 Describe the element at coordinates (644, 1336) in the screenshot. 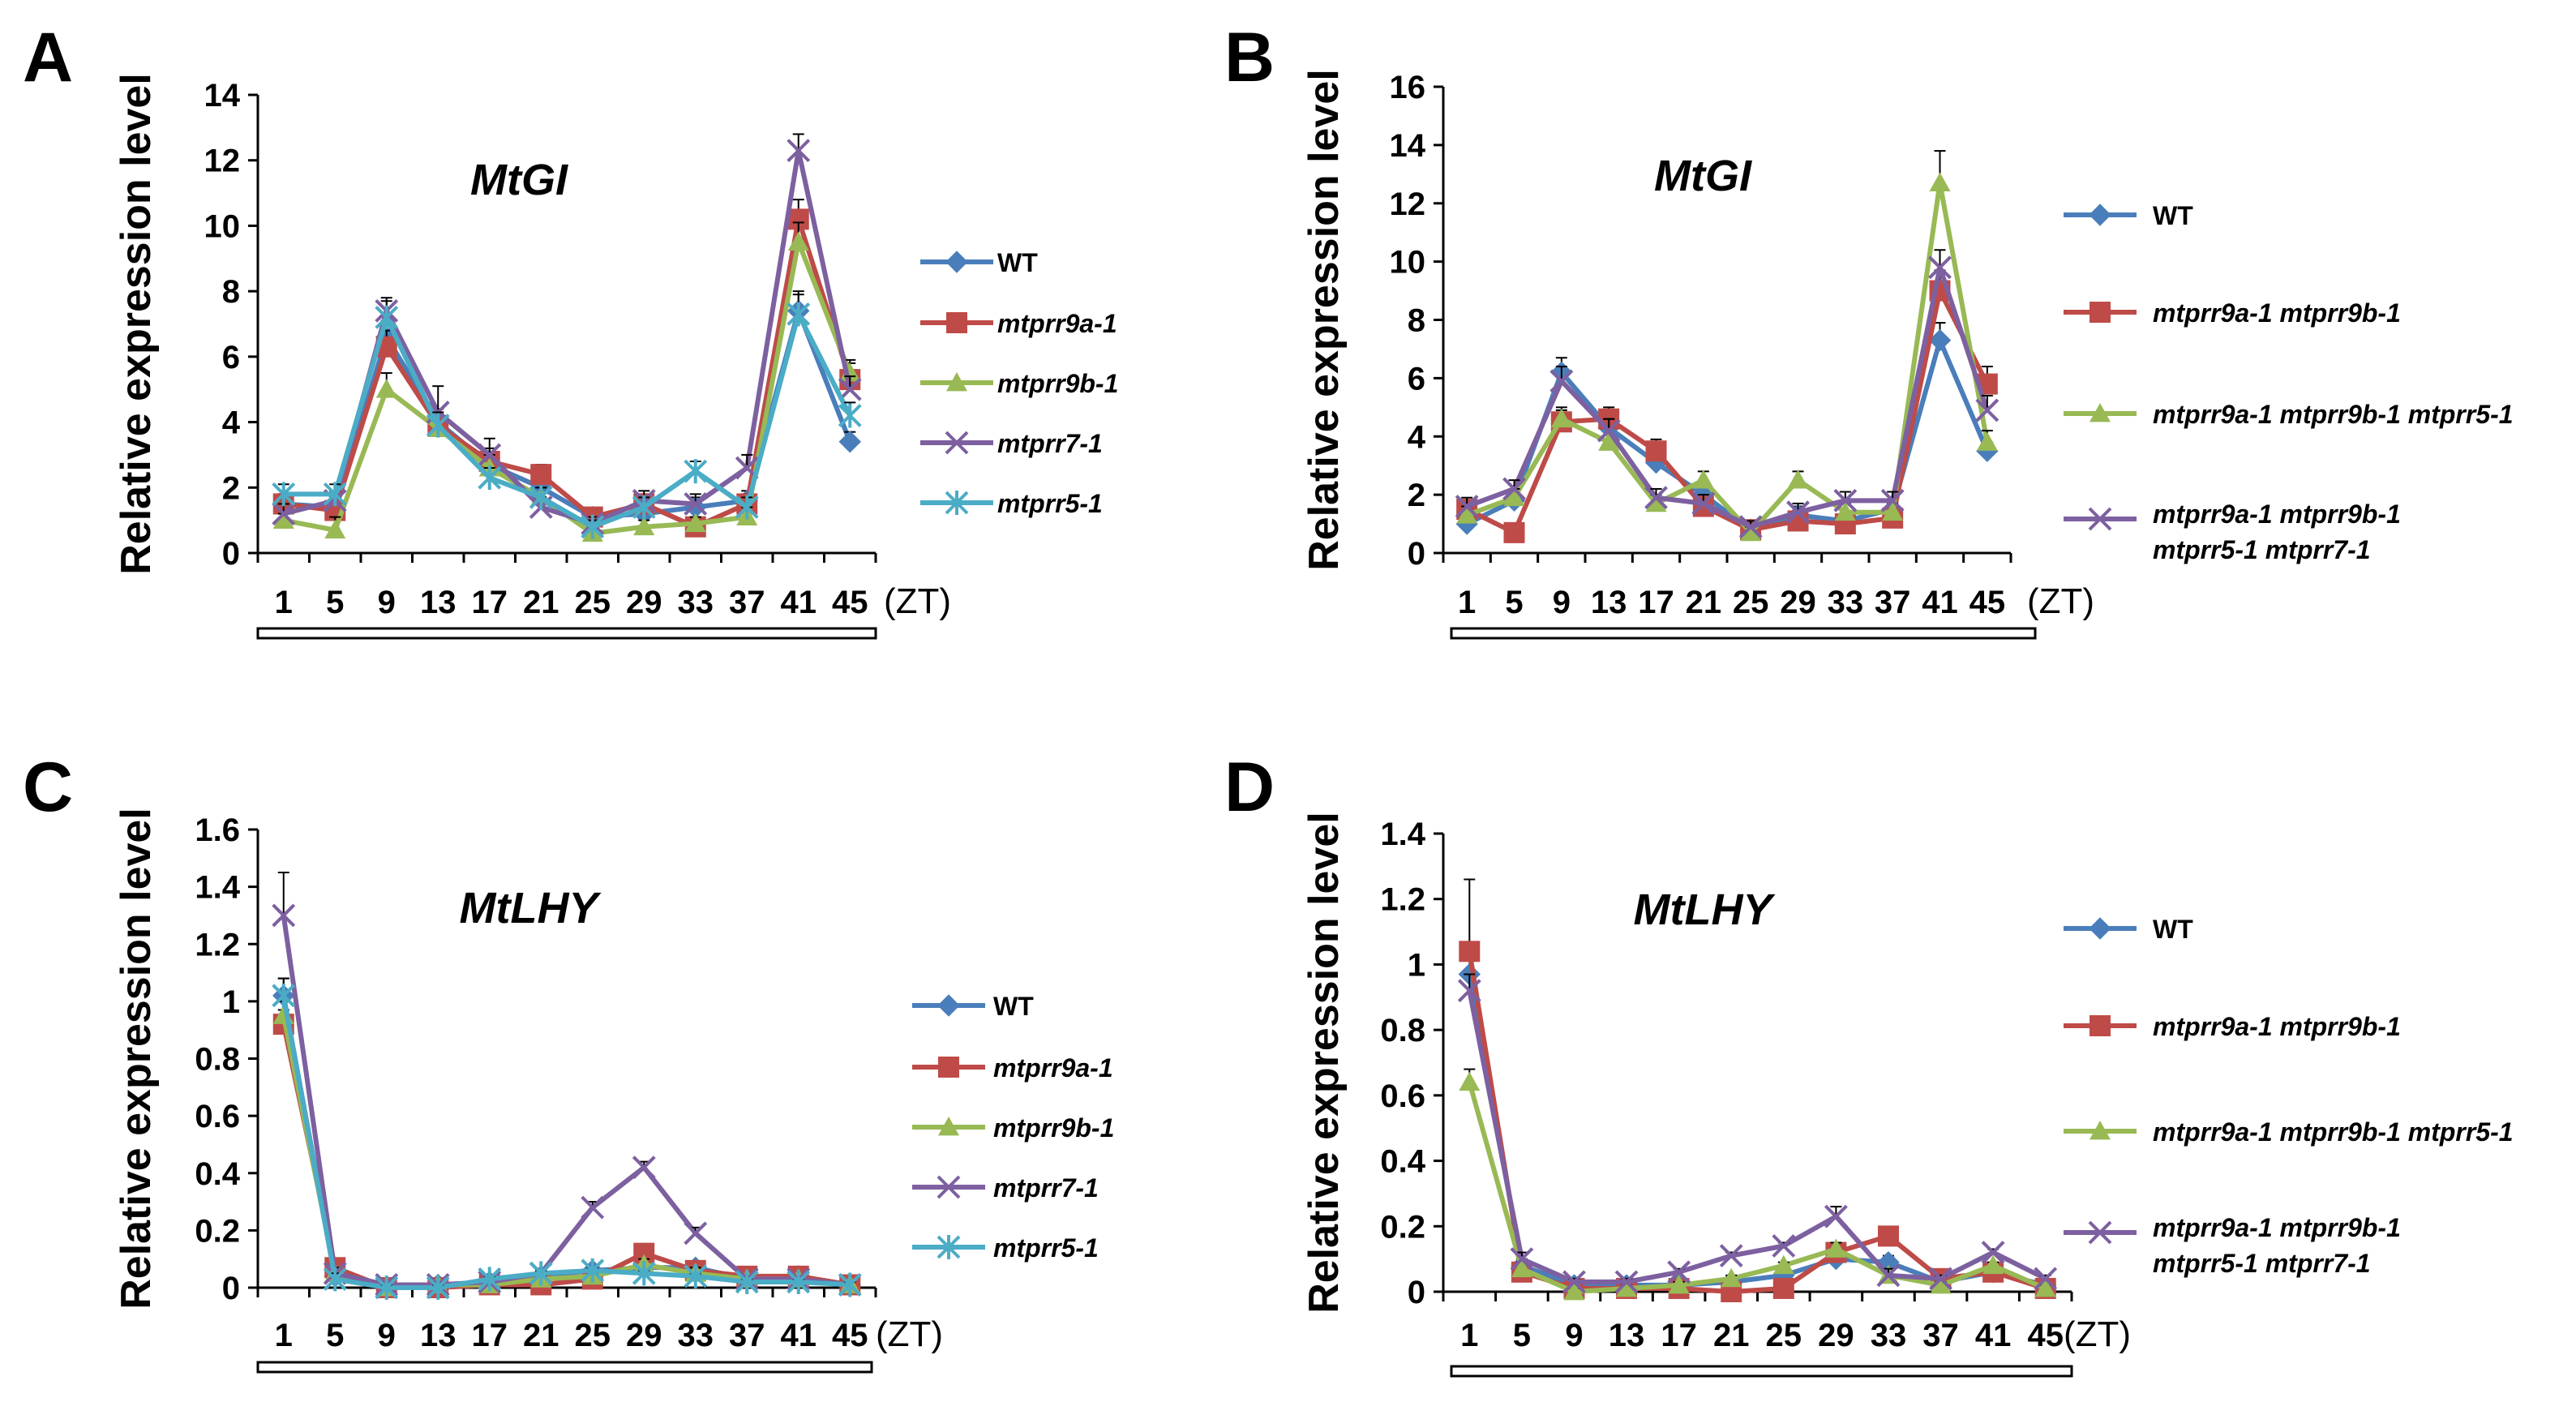

I see `x-tick-label: 29` at that location.